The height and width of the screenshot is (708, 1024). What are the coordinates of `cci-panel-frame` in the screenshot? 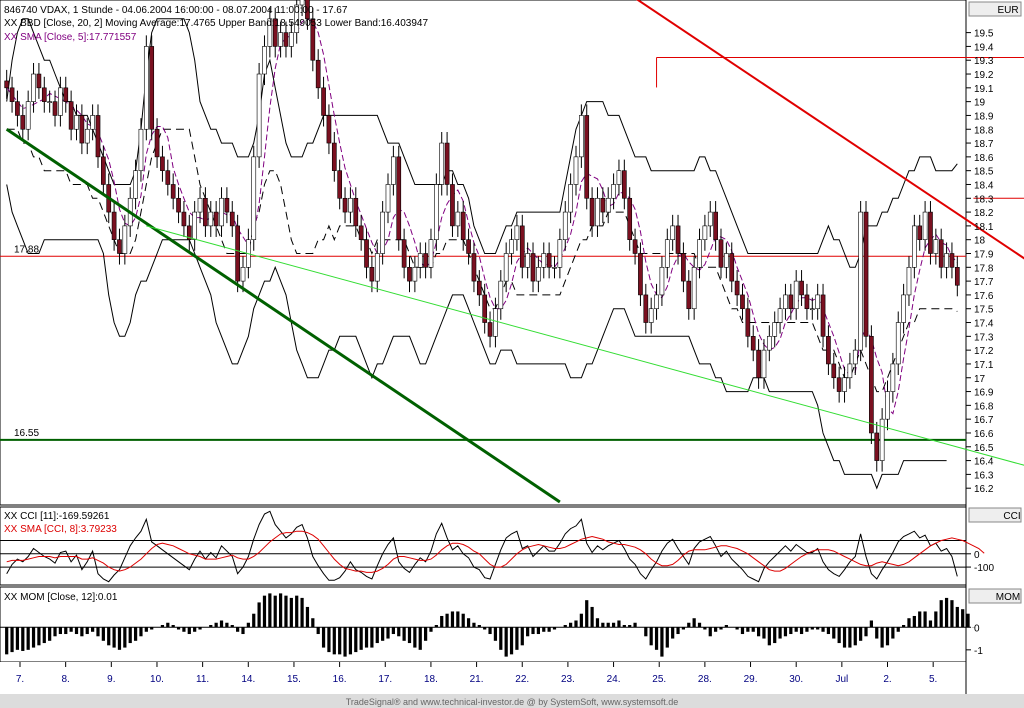 It's located at (483, 546).